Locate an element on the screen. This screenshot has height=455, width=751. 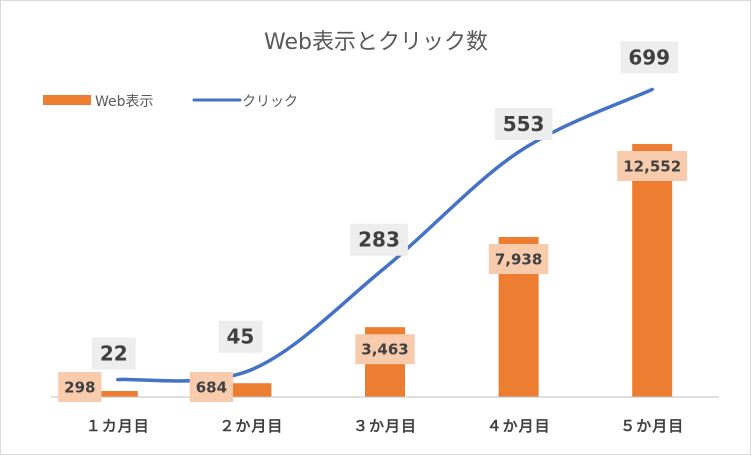
data-label-web-text: 3,463 is located at coordinates (384, 350).